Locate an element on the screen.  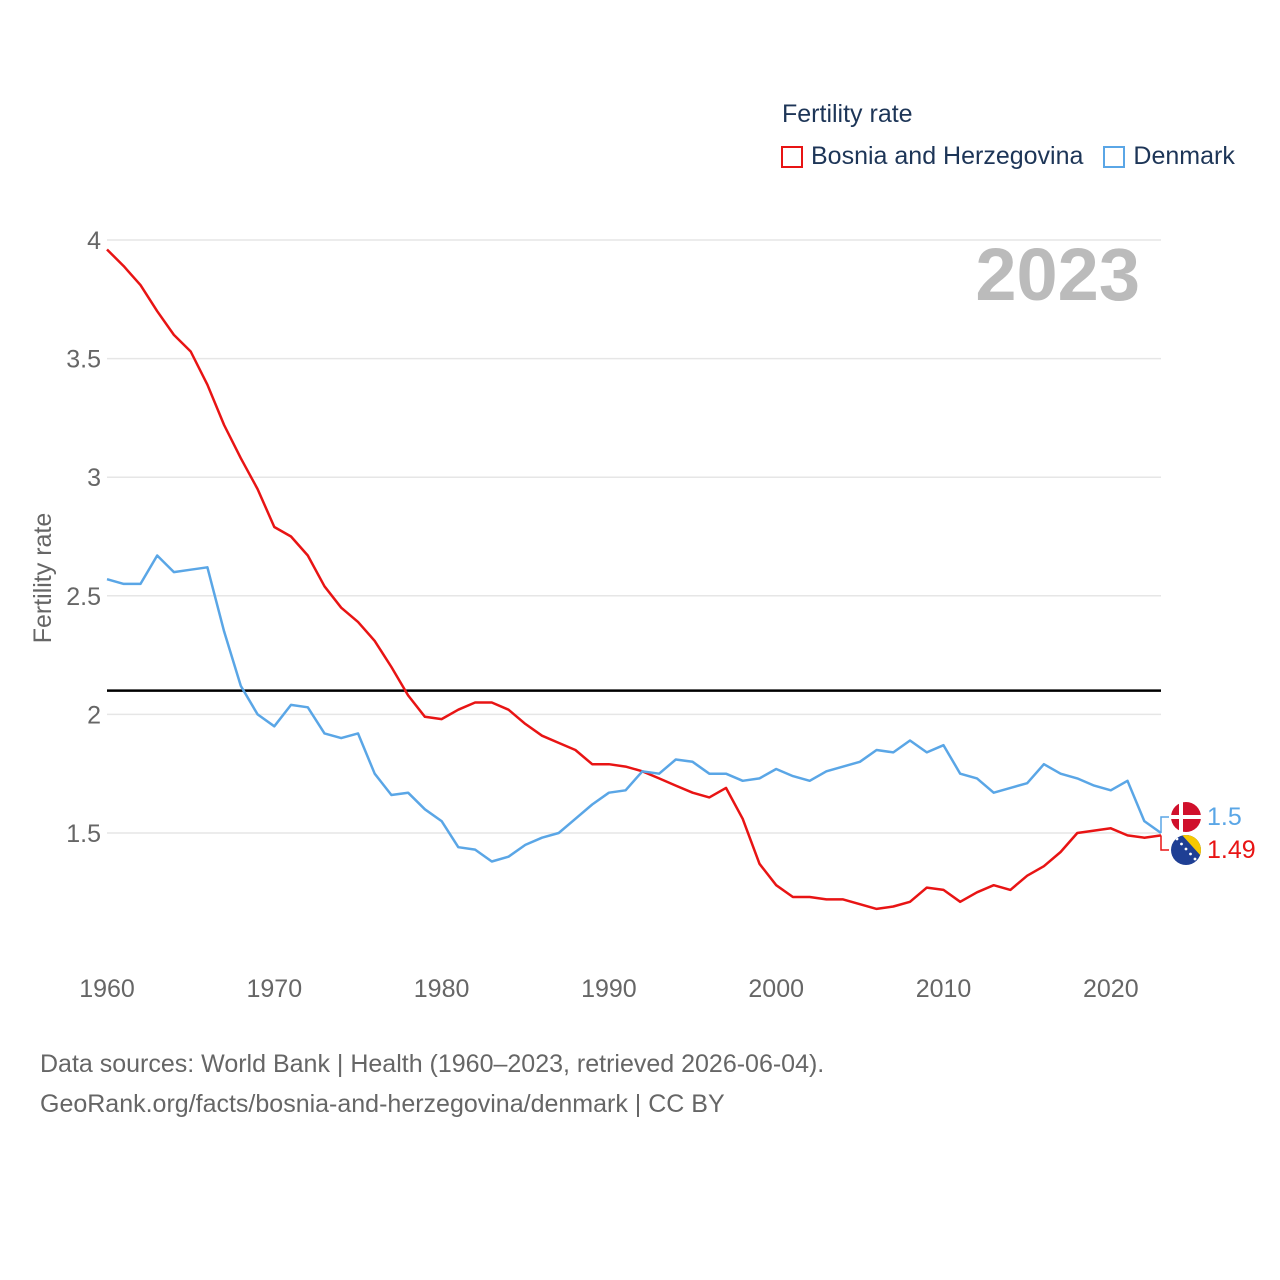
x-tick-label: 1990 is located at coordinates (609, 989).